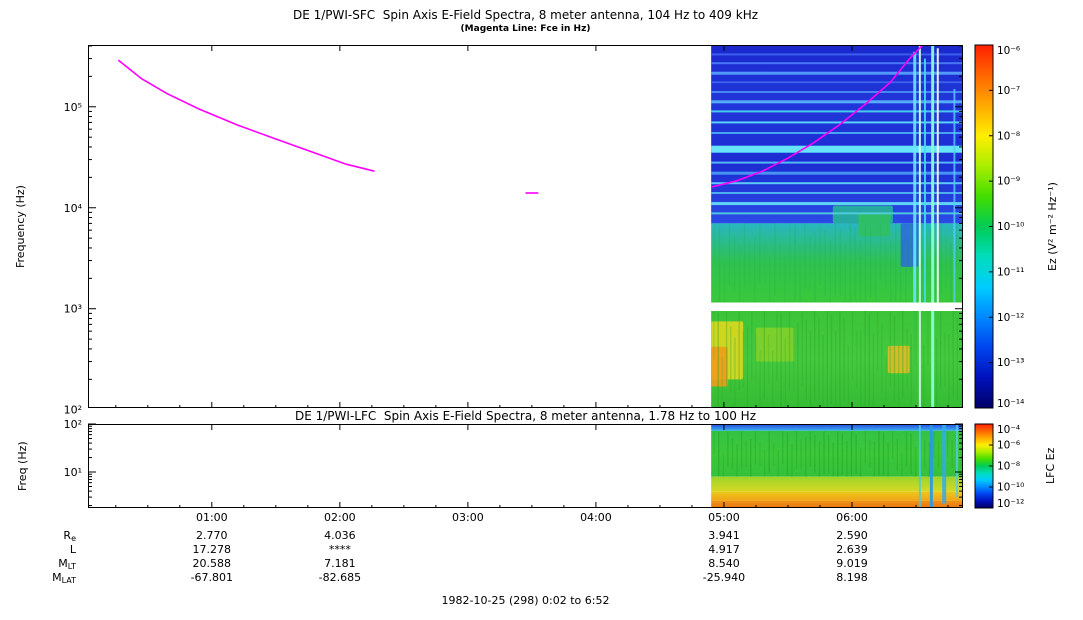  What do you see at coordinates (724, 517) in the screenshot?
I see `x-tick-label: 05:00` at bounding box center [724, 517].